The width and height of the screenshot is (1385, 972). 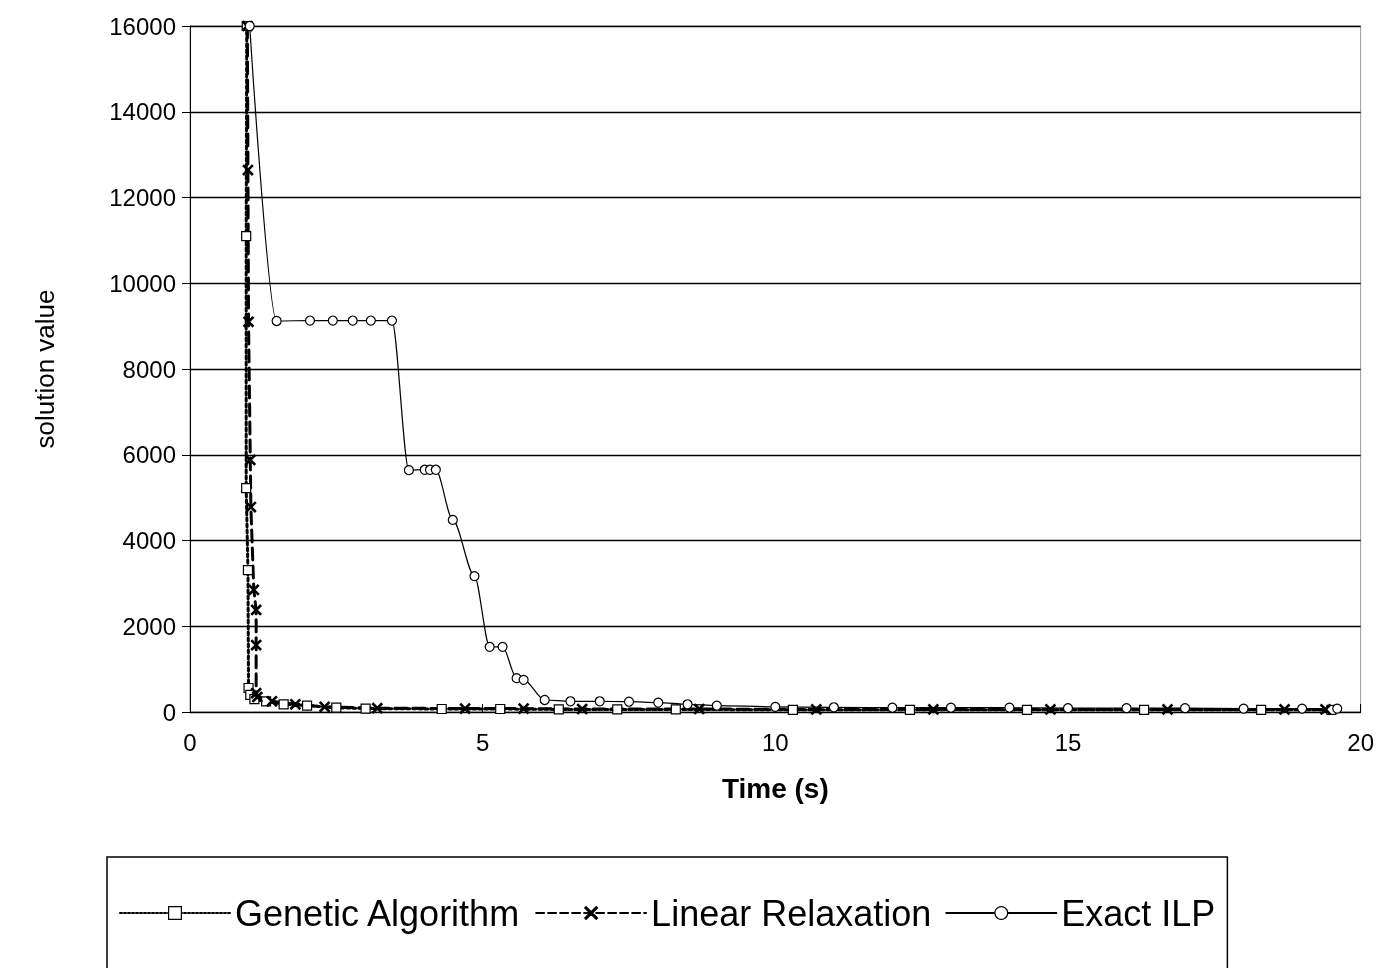 What do you see at coordinates (190, 742) in the screenshot?
I see `x-tick-label: 0` at bounding box center [190, 742].